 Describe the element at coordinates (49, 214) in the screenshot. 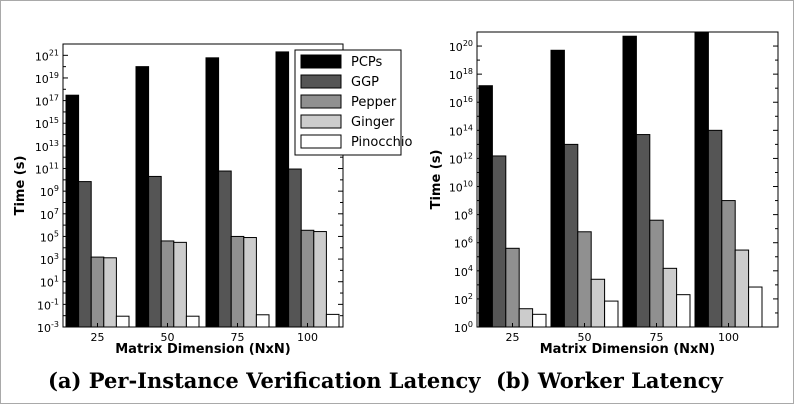

I see `y-tick-label: 10⁷` at that location.